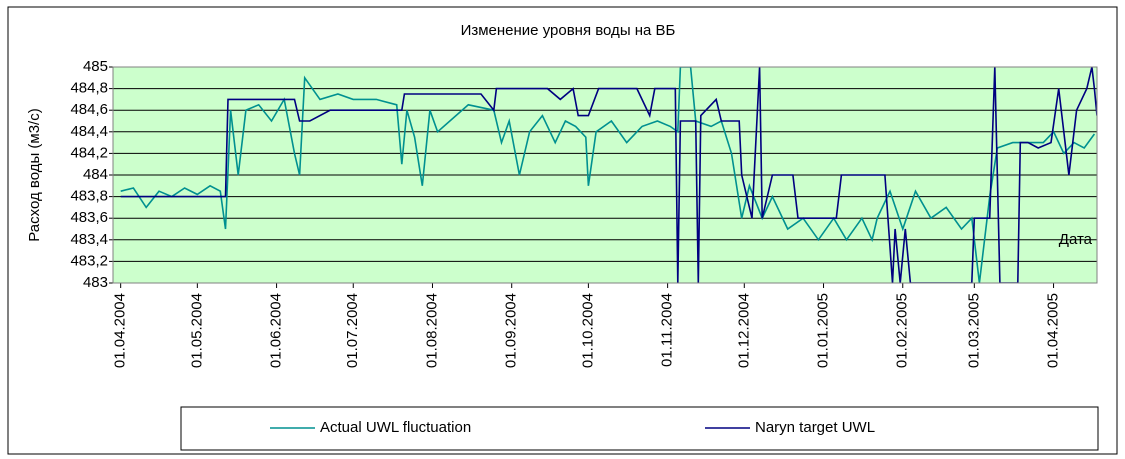 This screenshot has height=459, width=1125. What do you see at coordinates (667, 330) in the screenshot?
I see `x-tick-label: 01.11.2004` at bounding box center [667, 330].